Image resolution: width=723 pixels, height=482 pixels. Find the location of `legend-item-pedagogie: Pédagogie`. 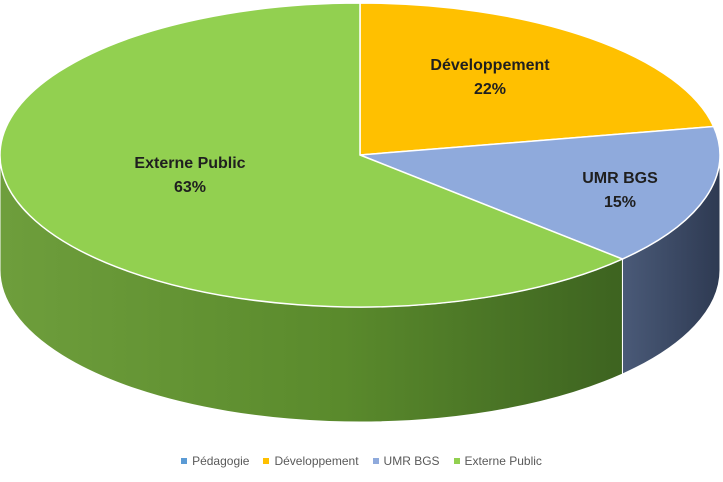

legend-item-pedagogie: Pédagogie is located at coordinates (215, 461).